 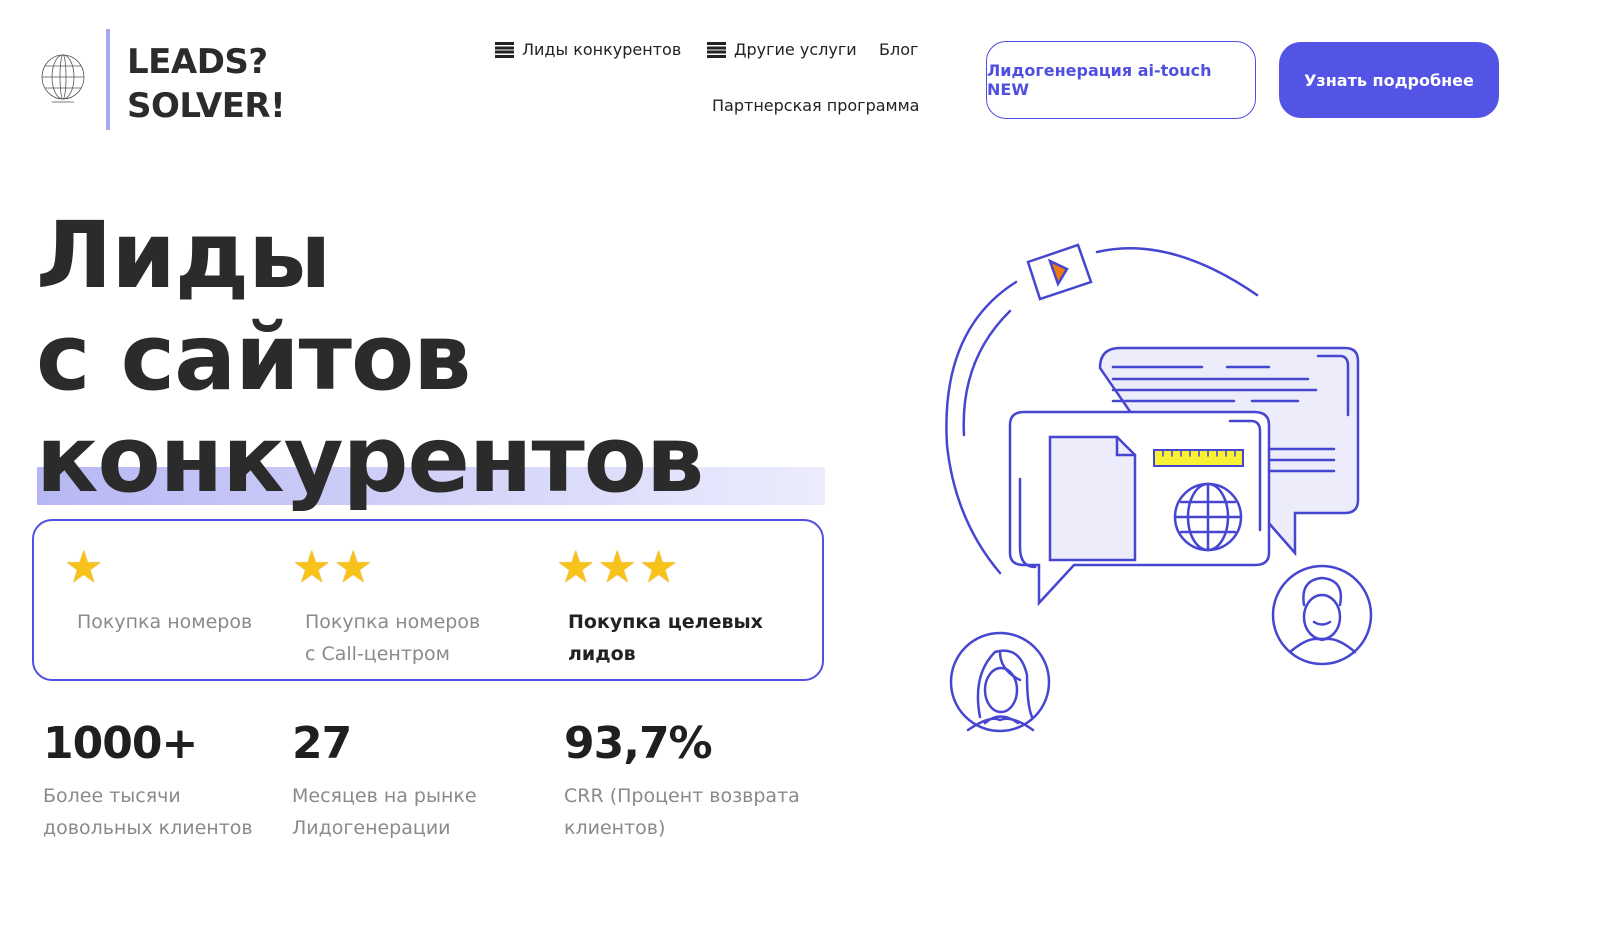 I want to click on nav-label: Лиды конкурентов, so click(x=602, y=49).